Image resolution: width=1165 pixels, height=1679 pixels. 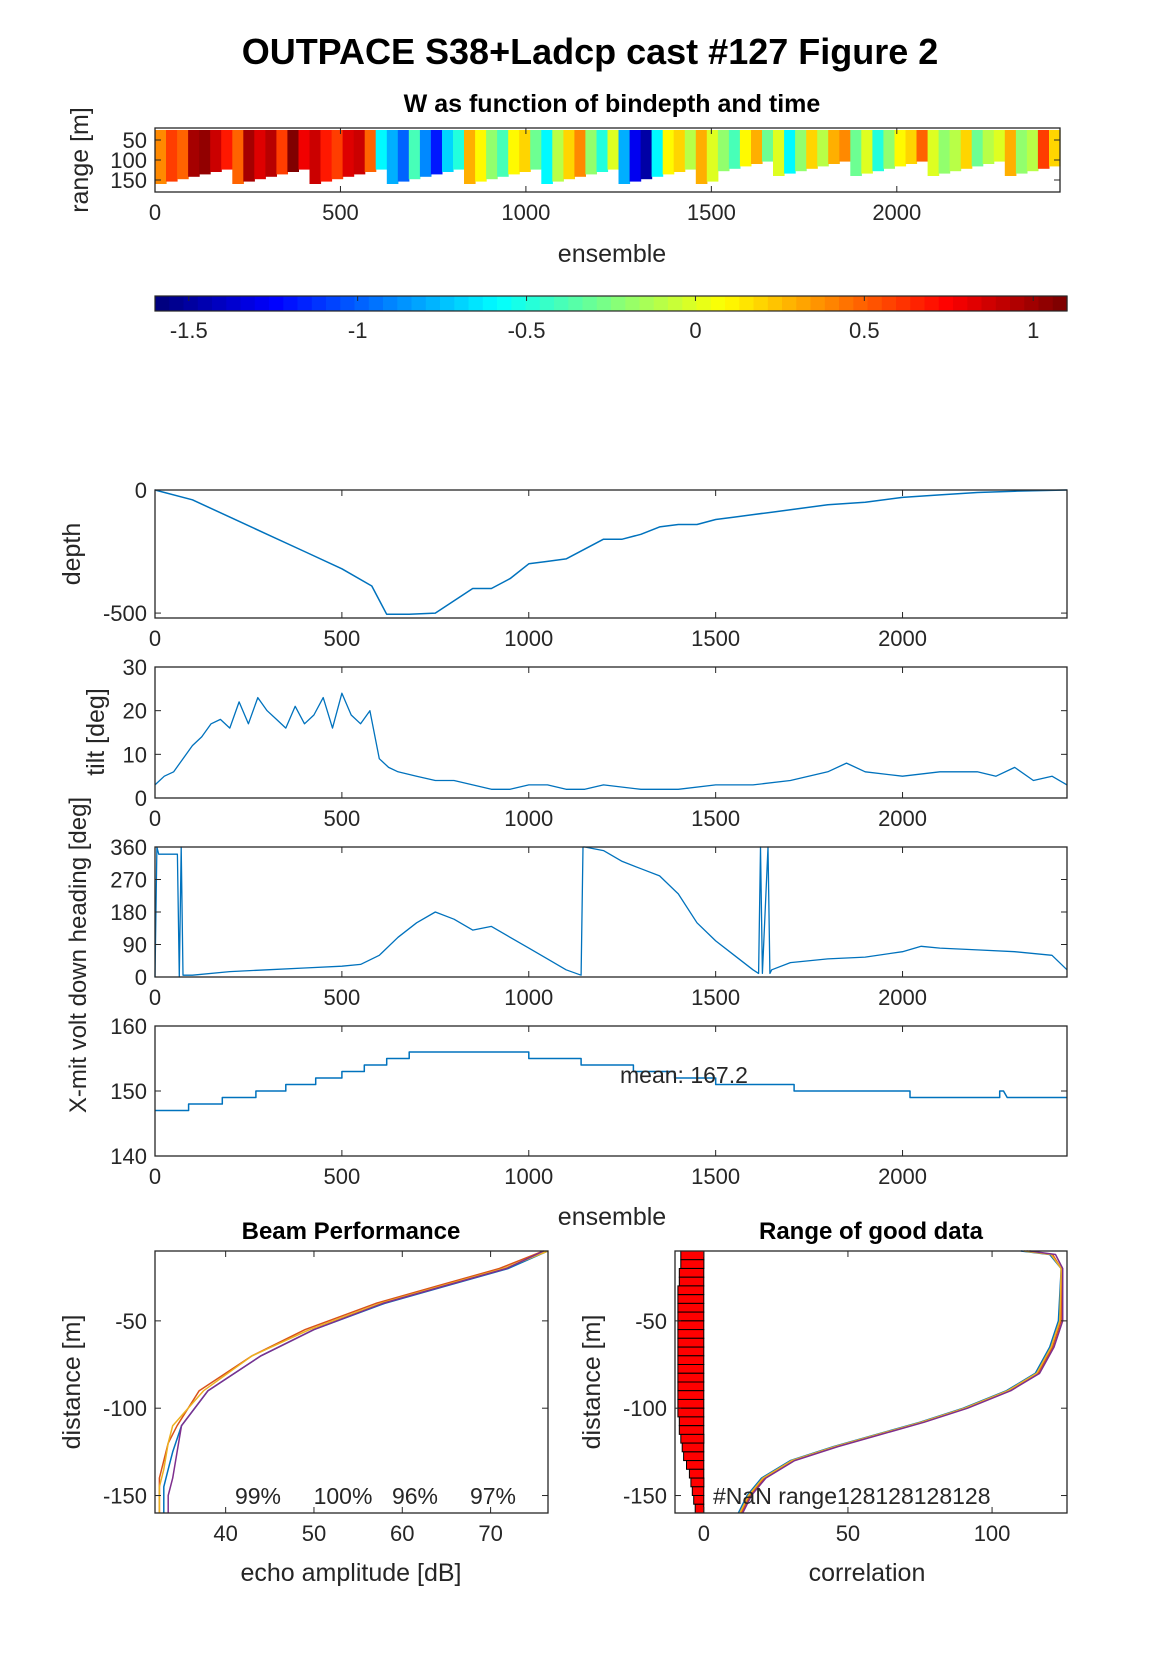 What do you see at coordinates (72, 1382) in the screenshot?
I see `beam-performance-y-label: distance [m]` at bounding box center [72, 1382].